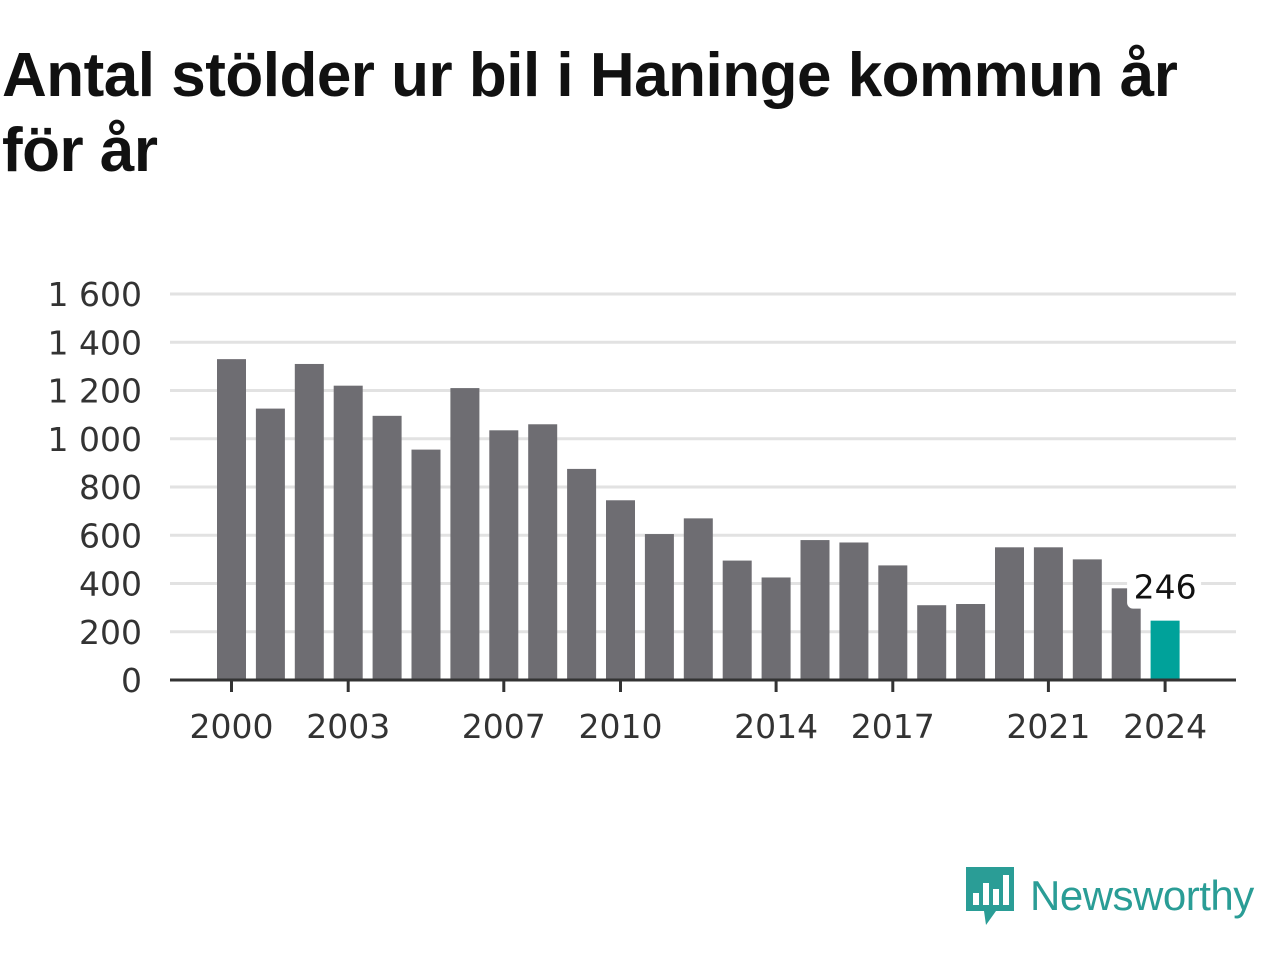 This screenshot has width=1280, height=960. What do you see at coordinates (348, 726) in the screenshot?
I see `x-tick-label: 2003` at bounding box center [348, 726].